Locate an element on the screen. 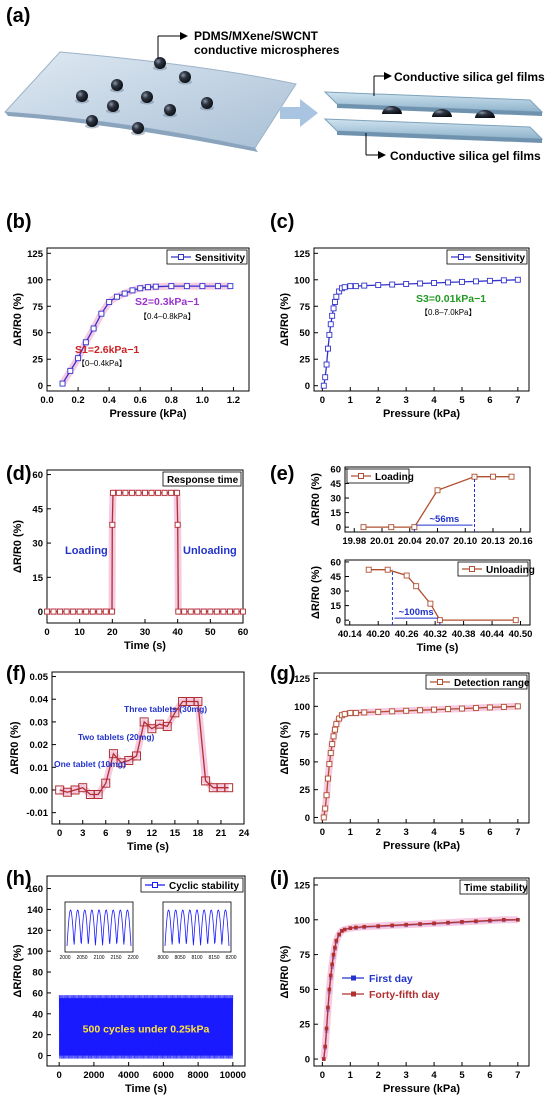 This screenshot has height=1113, width=550. x-tick-label: 40.50 is located at coordinates (521, 634).